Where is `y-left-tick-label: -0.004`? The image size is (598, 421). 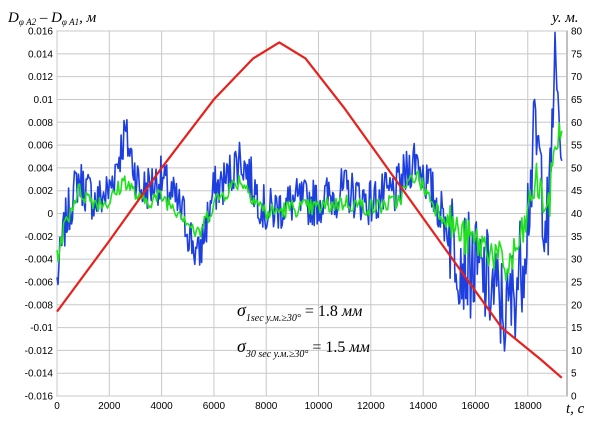 y-left-tick-label: -0.004 is located at coordinates (39, 260).